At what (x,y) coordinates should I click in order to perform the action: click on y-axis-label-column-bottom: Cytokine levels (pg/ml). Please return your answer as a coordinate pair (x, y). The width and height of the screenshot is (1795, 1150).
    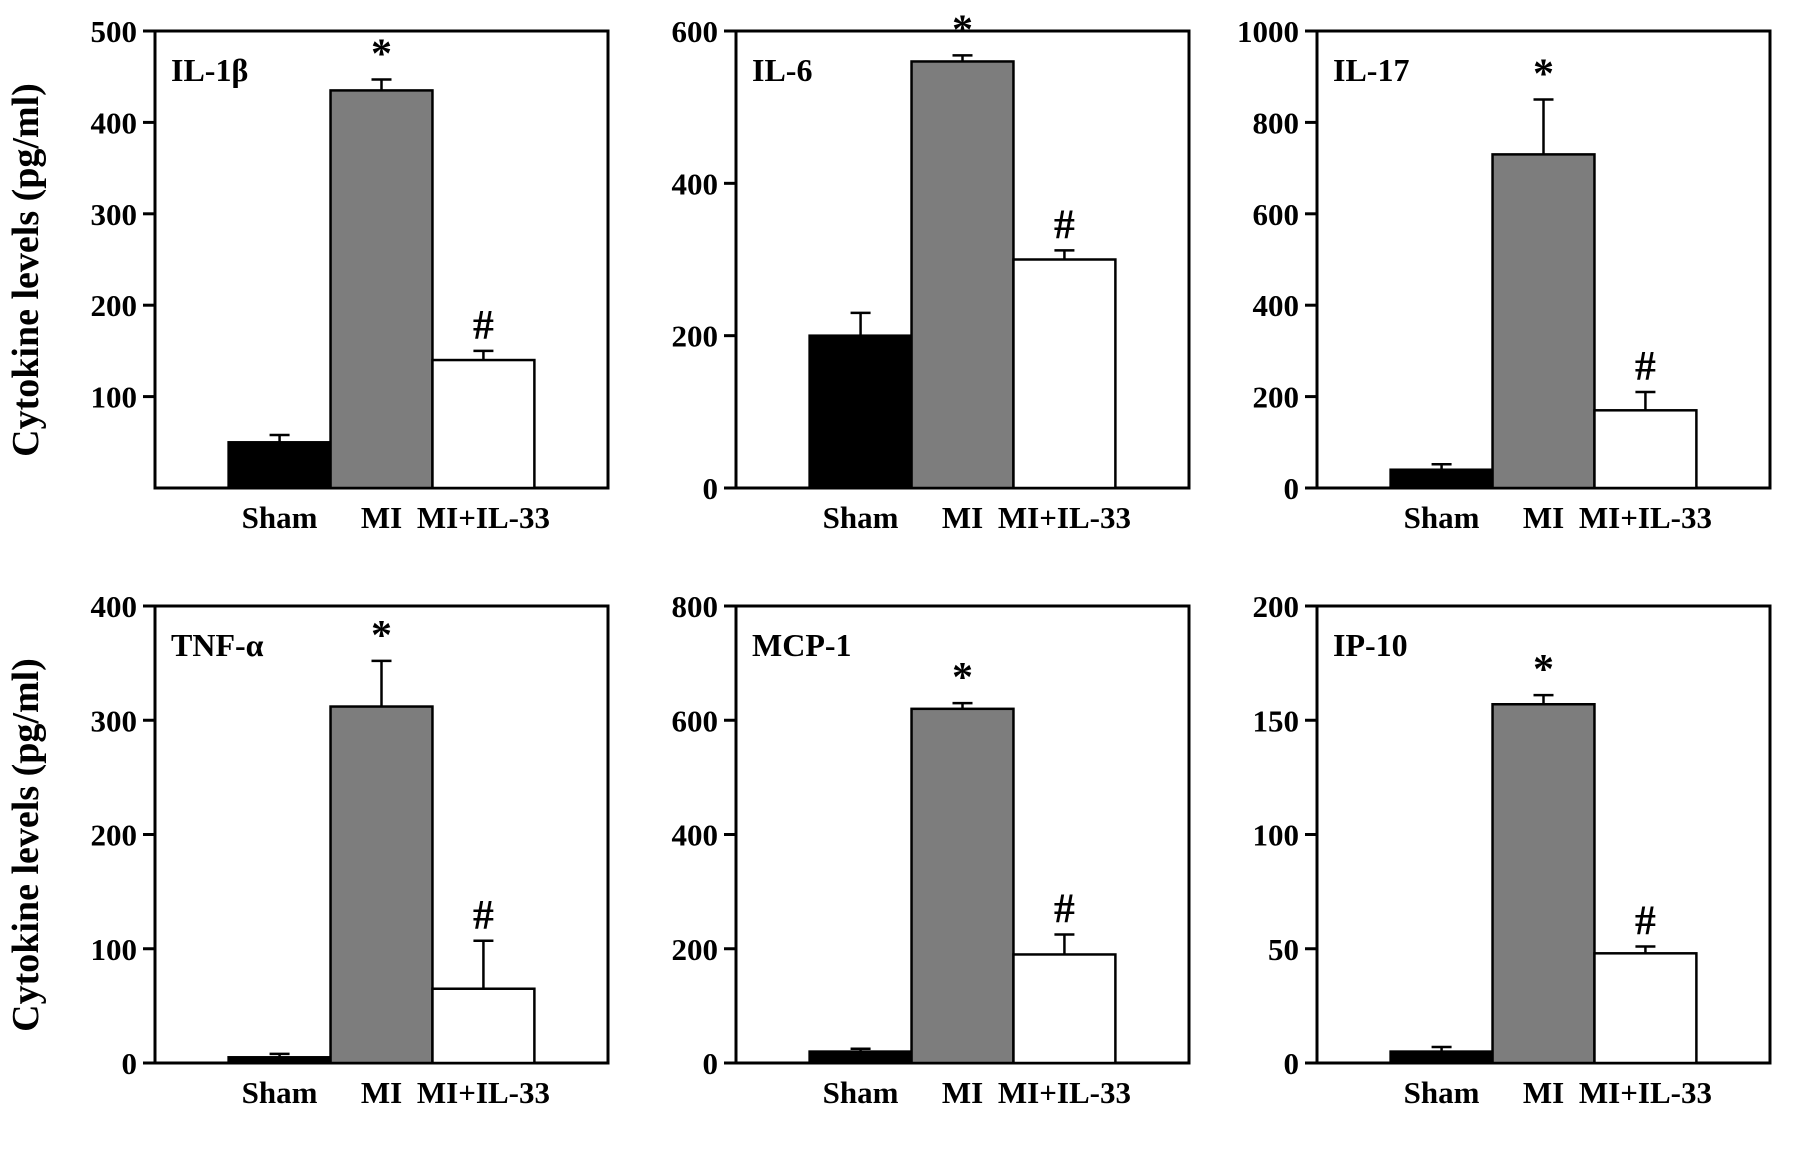
    Looking at the image, I should click on (26, 862).